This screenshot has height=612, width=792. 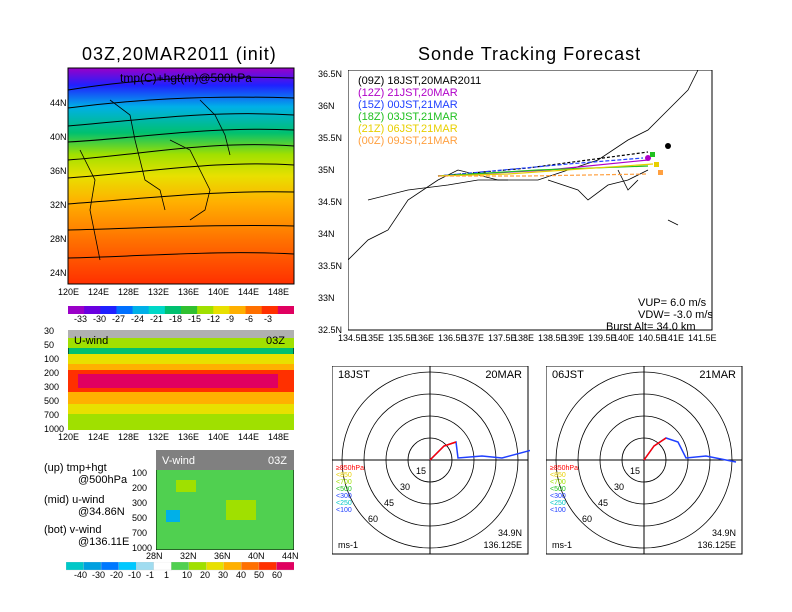 What do you see at coordinates (54, 429) in the screenshot?
I see `uwind-y-tick: 1000` at bounding box center [54, 429].